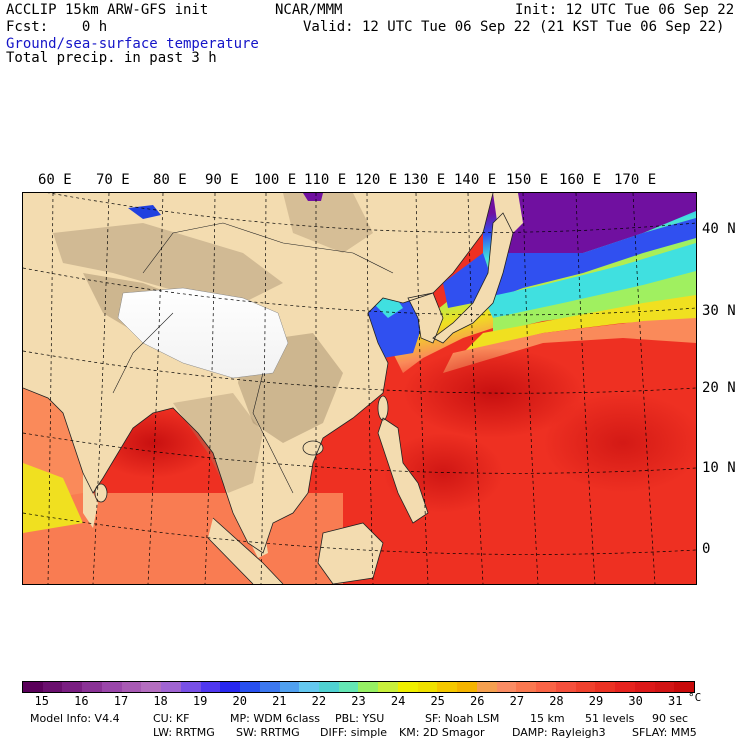 This screenshot has height=740, width=740. What do you see at coordinates (309, 10) in the screenshot?
I see `org-label: NCAR/MMM` at bounding box center [309, 10].